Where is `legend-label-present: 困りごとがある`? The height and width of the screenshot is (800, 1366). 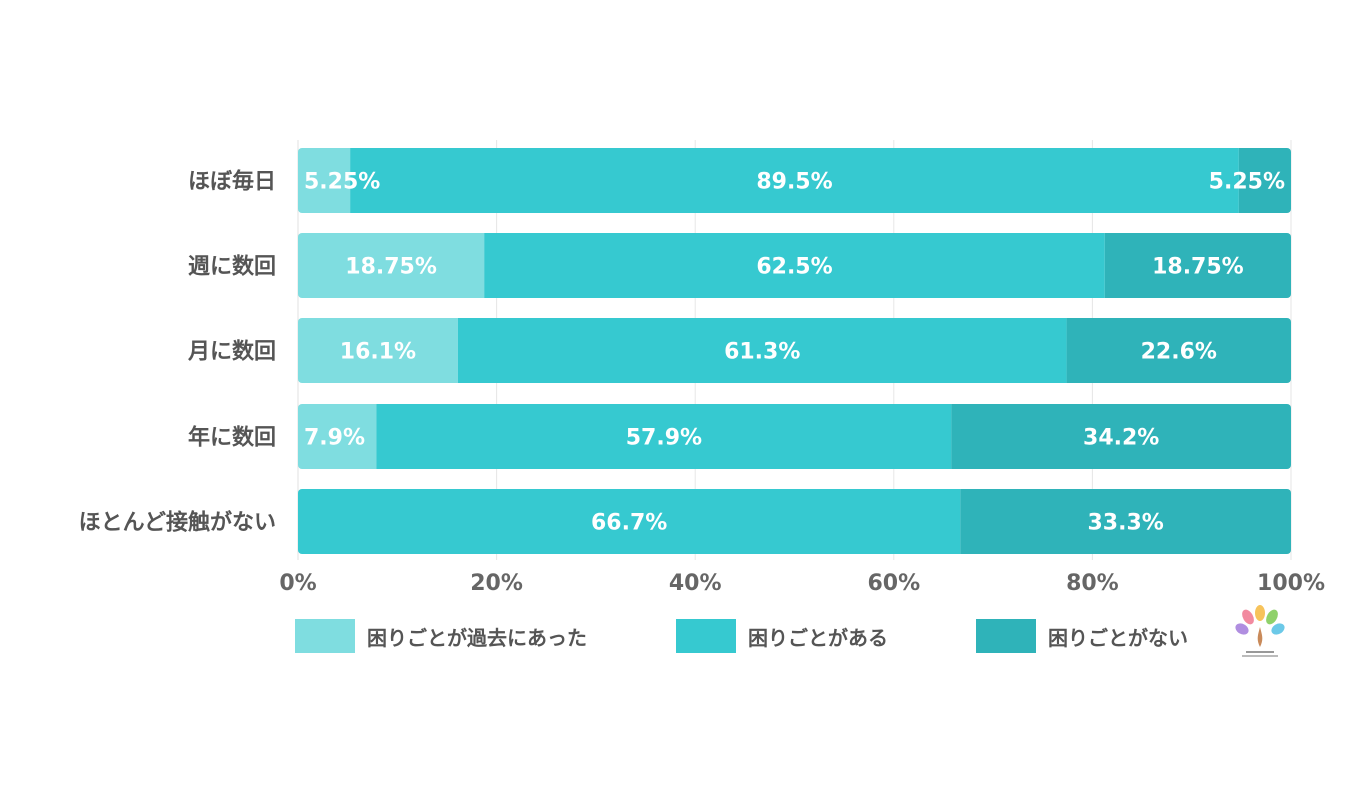 legend-label-present: 困りごとがある is located at coordinates (818, 637).